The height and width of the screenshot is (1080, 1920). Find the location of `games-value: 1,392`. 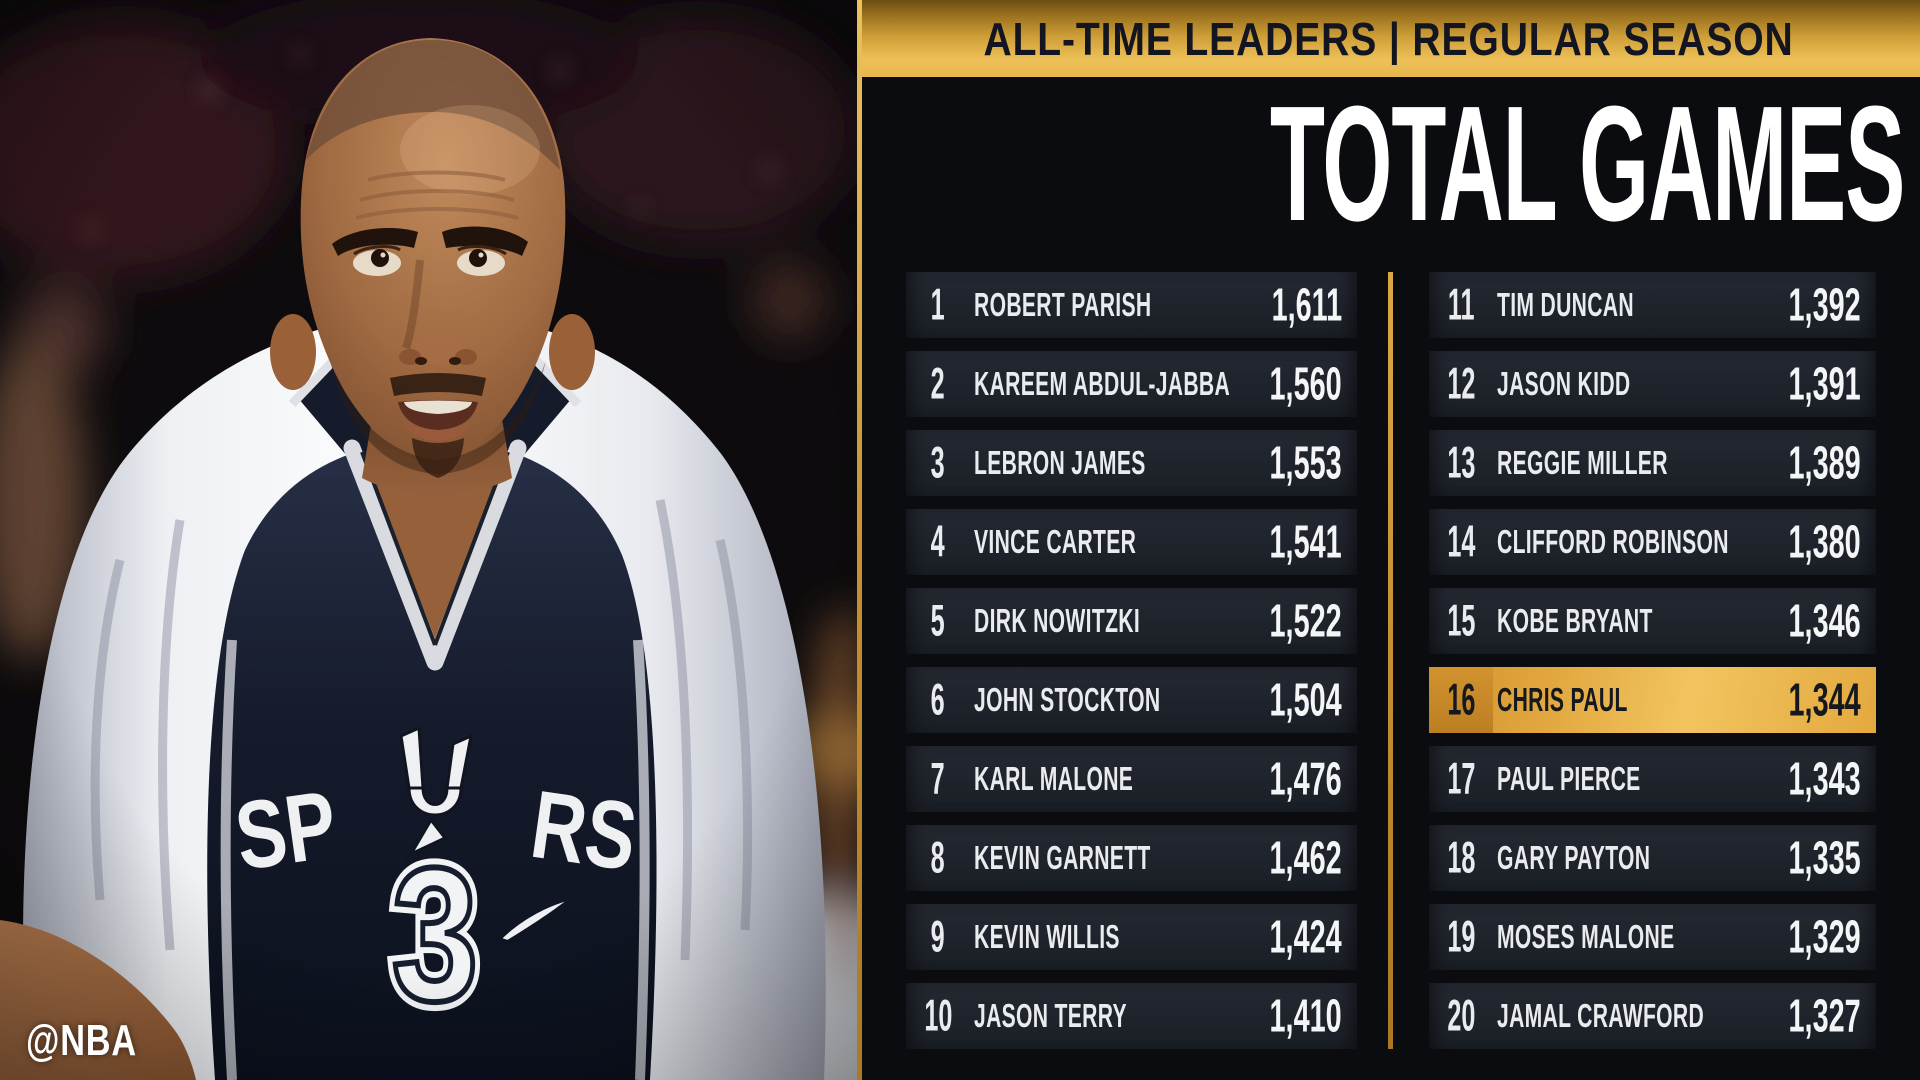

games-value: 1,392 is located at coordinates (1824, 304).